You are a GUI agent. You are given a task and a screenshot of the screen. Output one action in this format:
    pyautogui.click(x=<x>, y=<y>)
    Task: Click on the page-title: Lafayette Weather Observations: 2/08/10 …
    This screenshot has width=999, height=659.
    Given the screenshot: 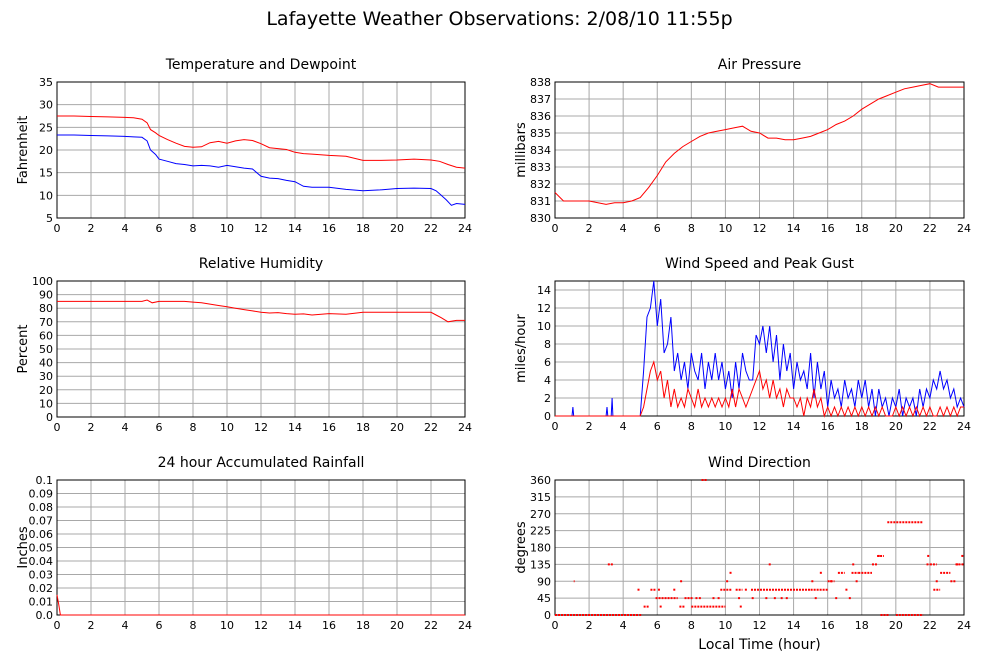 What is the action you would take?
    pyautogui.click(x=499, y=19)
    